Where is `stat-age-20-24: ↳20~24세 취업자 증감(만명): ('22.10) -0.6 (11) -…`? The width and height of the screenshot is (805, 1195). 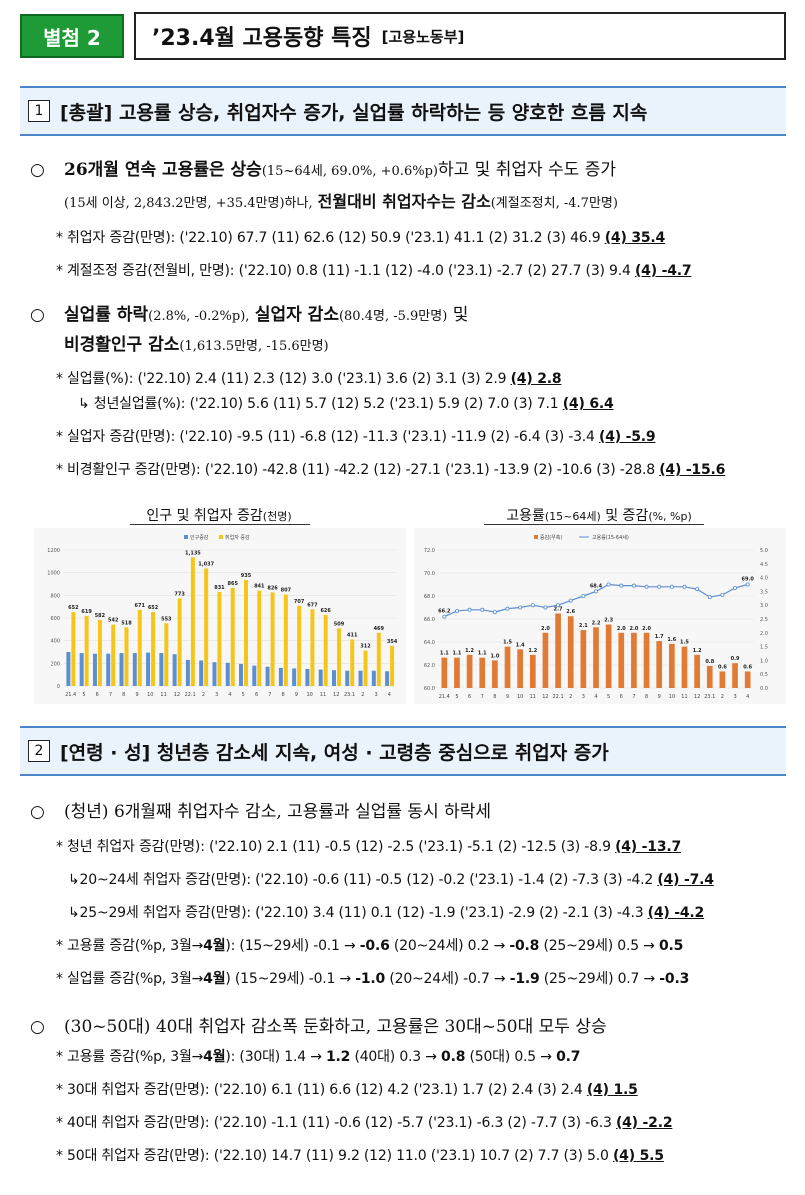 stat-age-20-24: ↳20~24세 취업자 증감(만명): ('22.10) -0.6 (11) -… is located at coordinates (391, 879).